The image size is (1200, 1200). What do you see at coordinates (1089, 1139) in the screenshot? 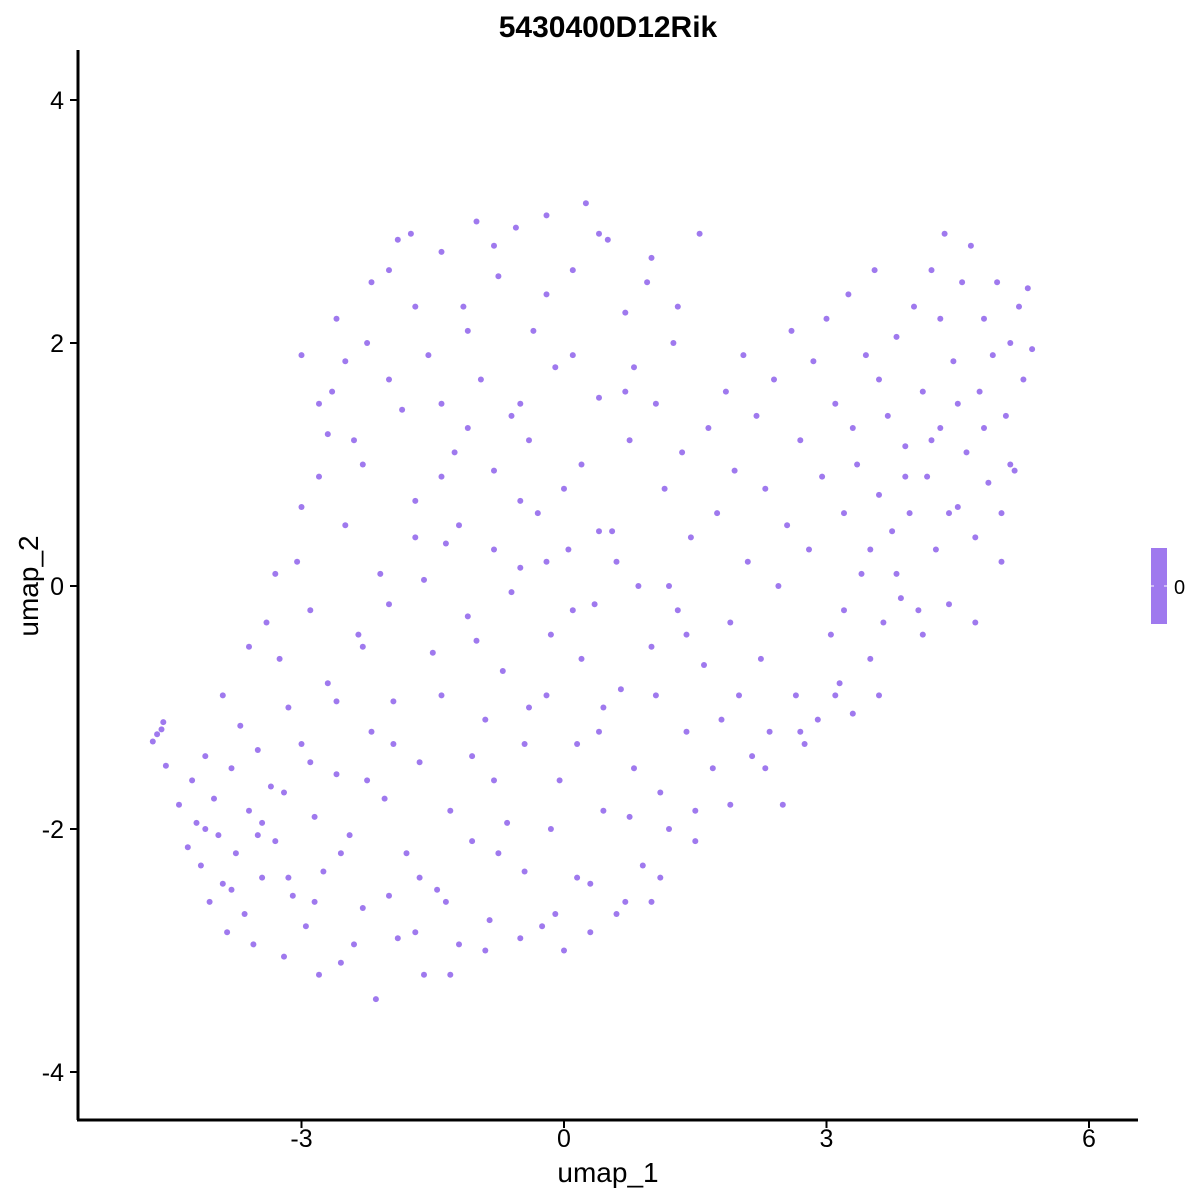
I see `x-tick-label: 6` at bounding box center [1089, 1139].